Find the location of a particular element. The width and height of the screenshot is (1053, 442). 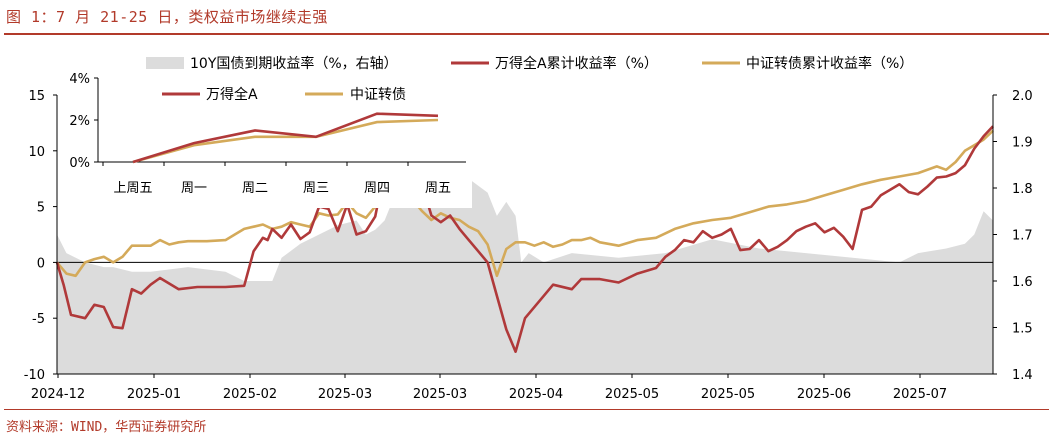

right-tick-label: 1.6 is located at coordinates (1022, 282).